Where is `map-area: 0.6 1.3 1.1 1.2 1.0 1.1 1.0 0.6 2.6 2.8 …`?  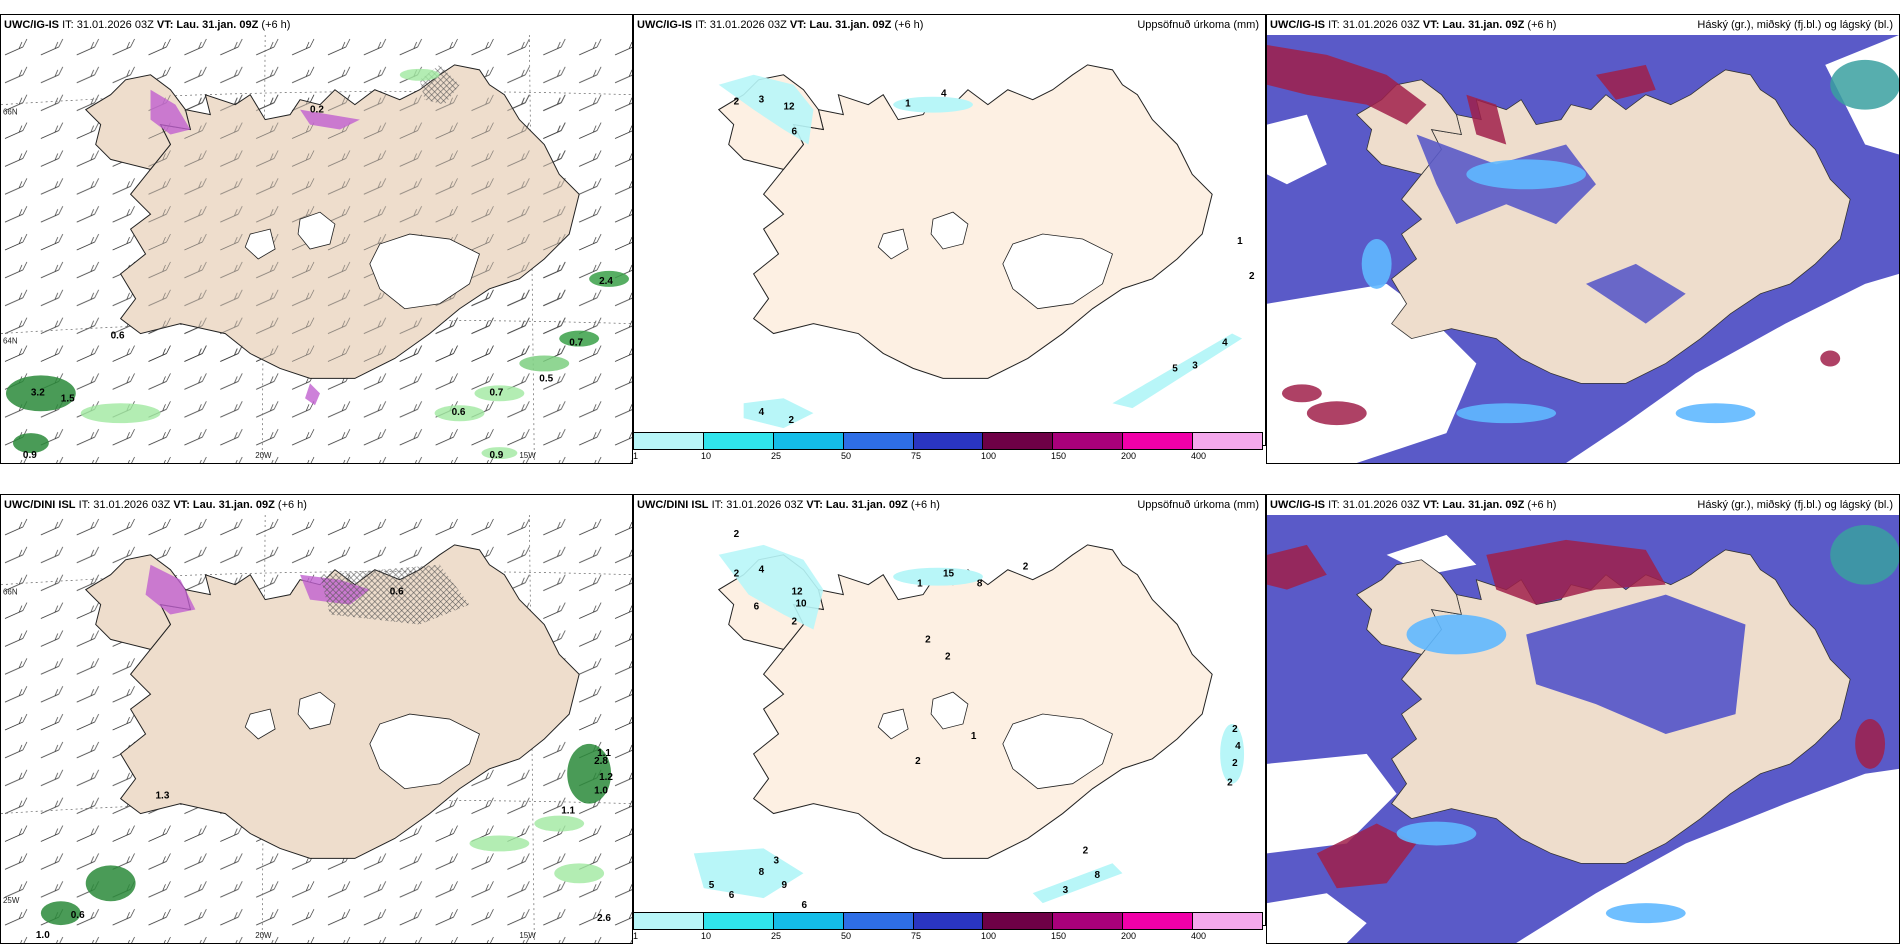 map-area: 0.6 1.3 1.1 1.2 1.0 1.1 1.0 0.6 2.6 2.8 … is located at coordinates (316, 729).